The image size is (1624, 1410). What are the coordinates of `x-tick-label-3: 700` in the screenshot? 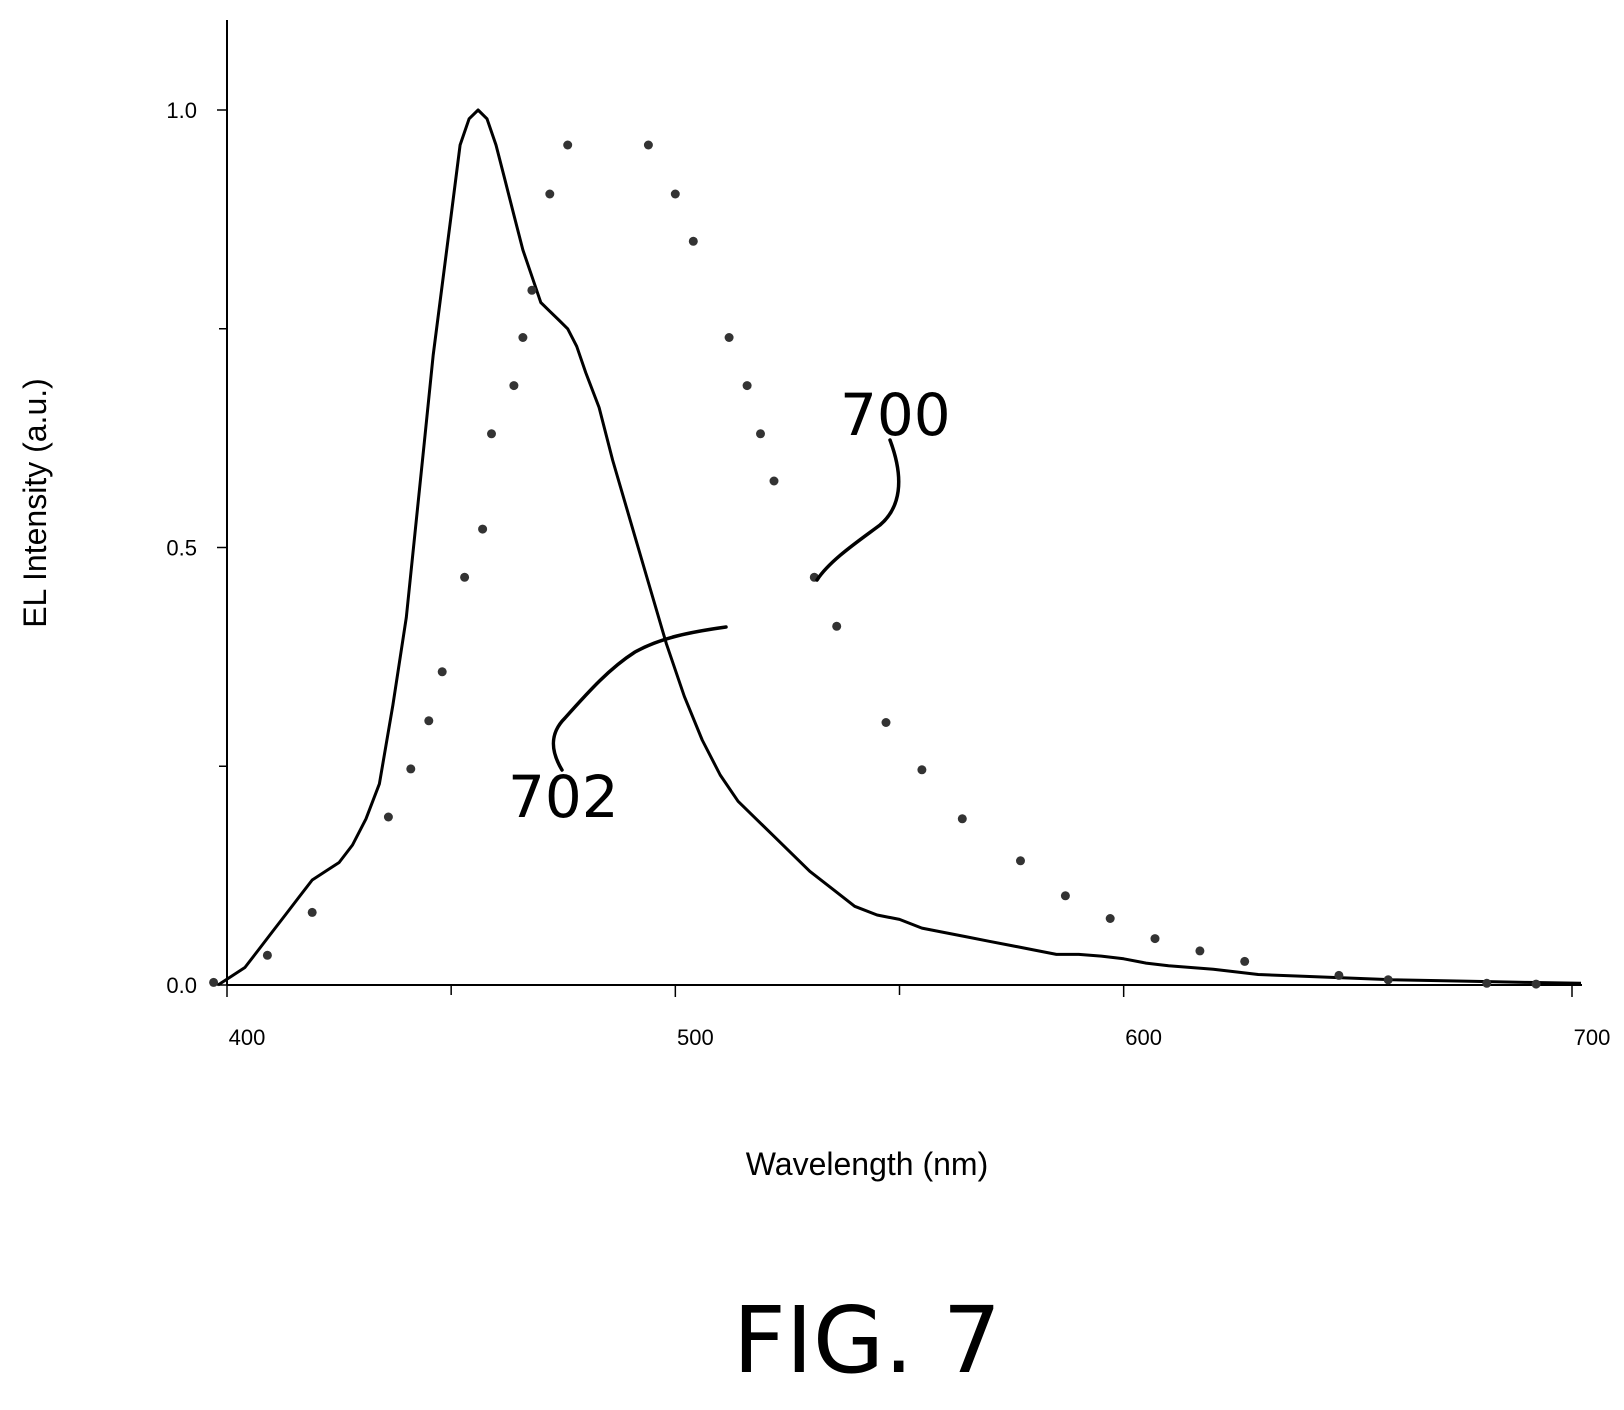 It's located at (1592, 1037).